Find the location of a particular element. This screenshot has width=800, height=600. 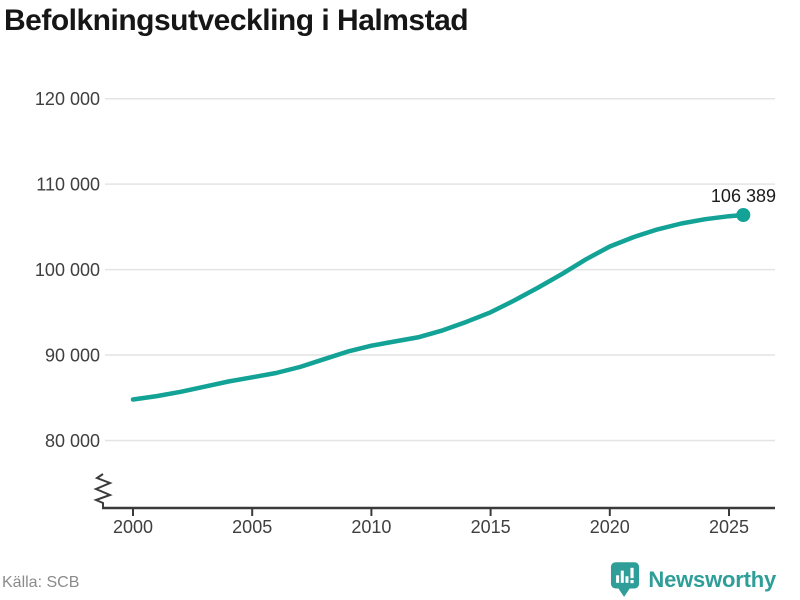

newsworthy-bubble-icon is located at coordinates (625, 579).